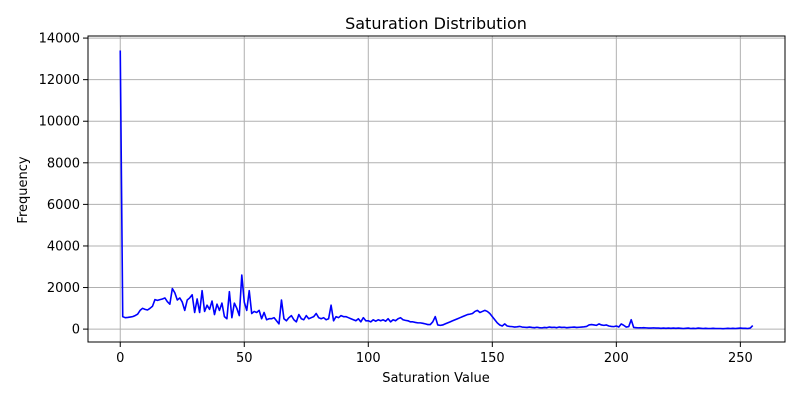 This screenshot has height=400, width=800. I want to click on x-axis-ticks: 0 50 100 150 200 250, so click(434, 354).